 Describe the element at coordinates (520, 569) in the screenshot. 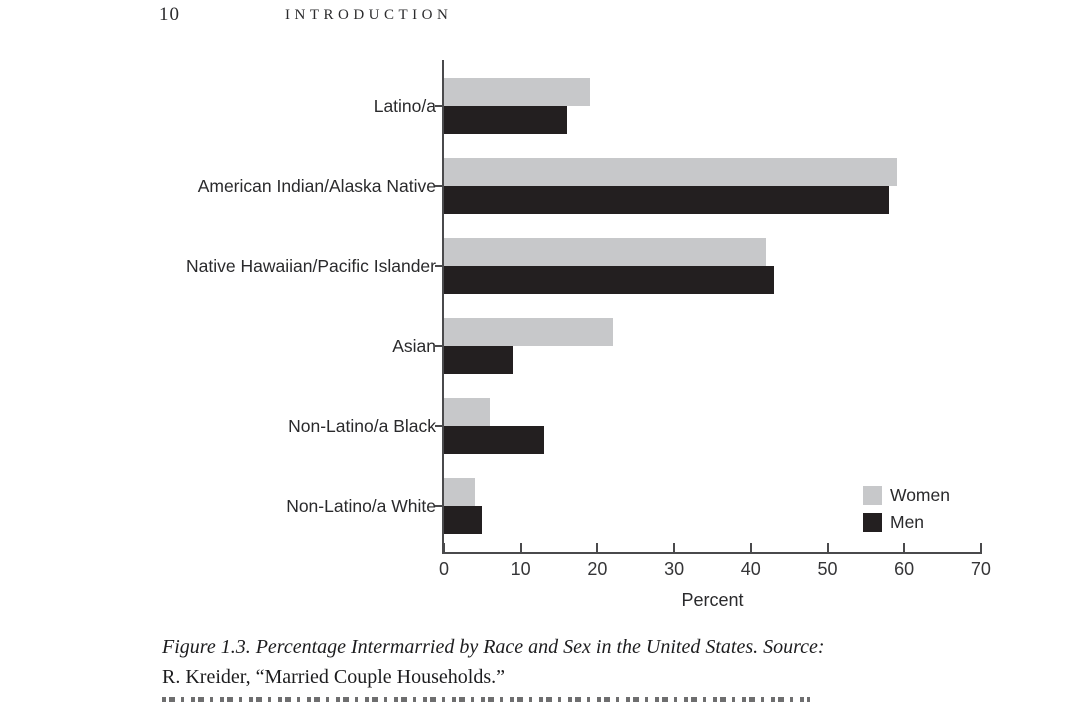

I see `x-tick-label: 10` at that location.